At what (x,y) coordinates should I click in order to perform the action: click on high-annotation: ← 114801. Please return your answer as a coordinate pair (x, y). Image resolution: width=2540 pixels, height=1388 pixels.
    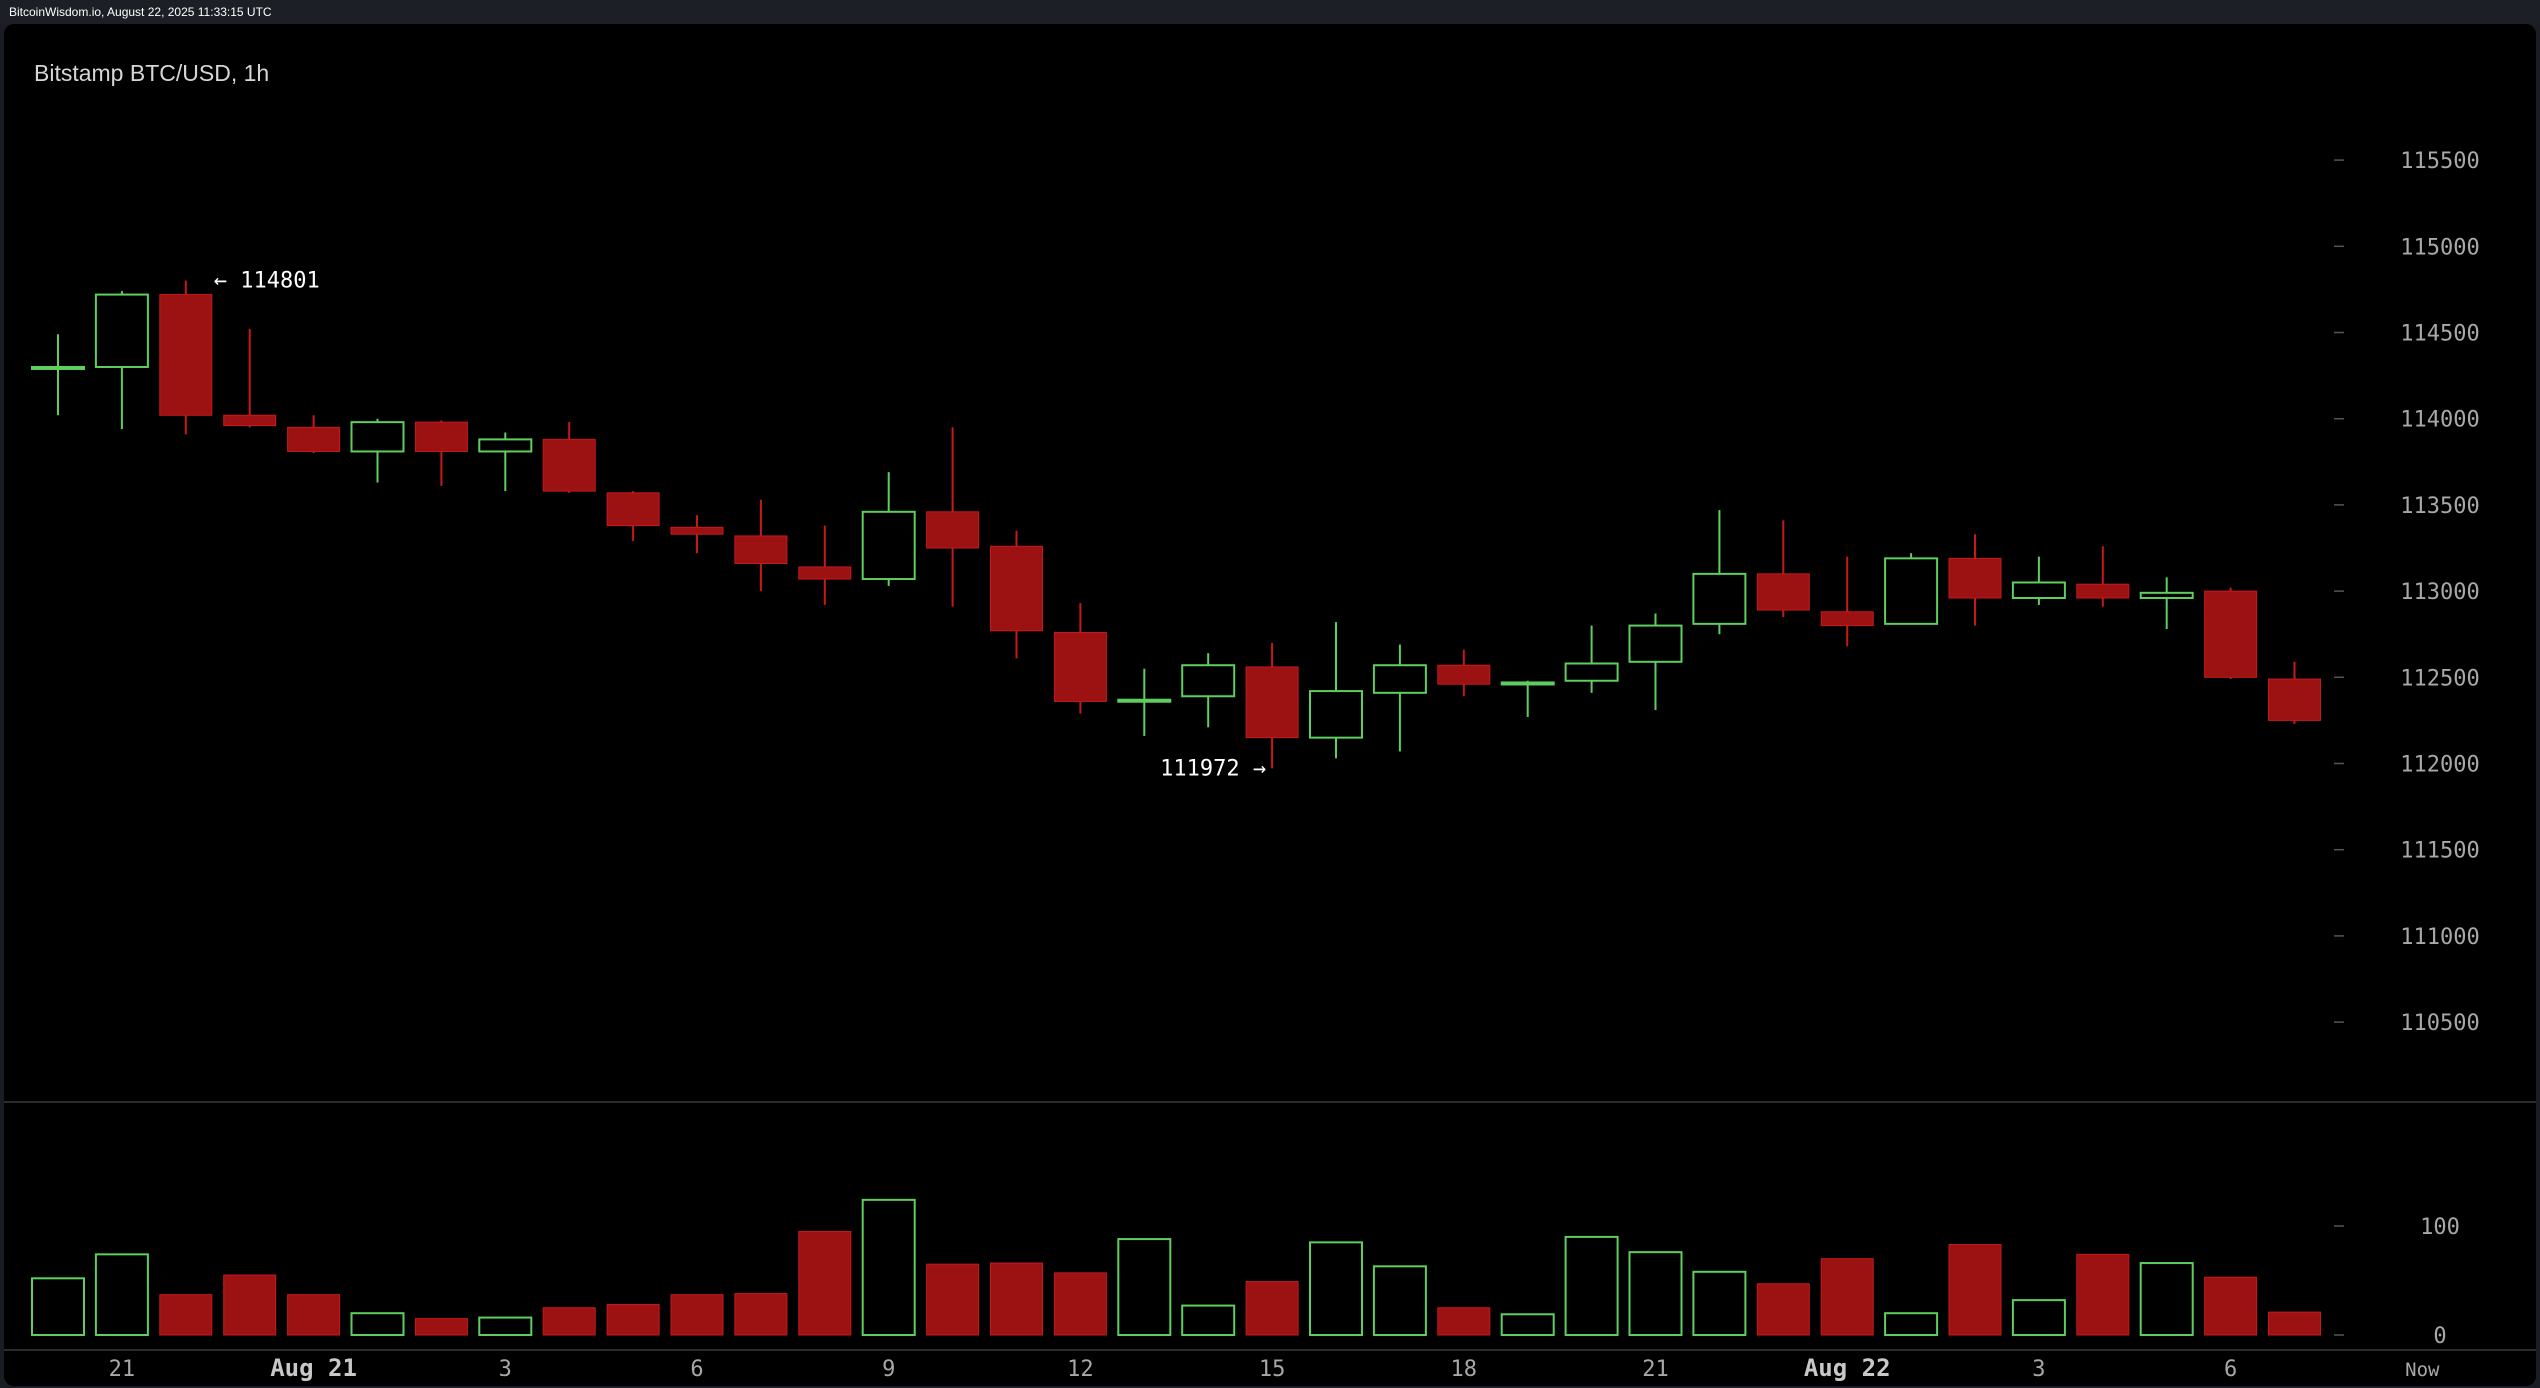
    Looking at the image, I should click on (267, 281).